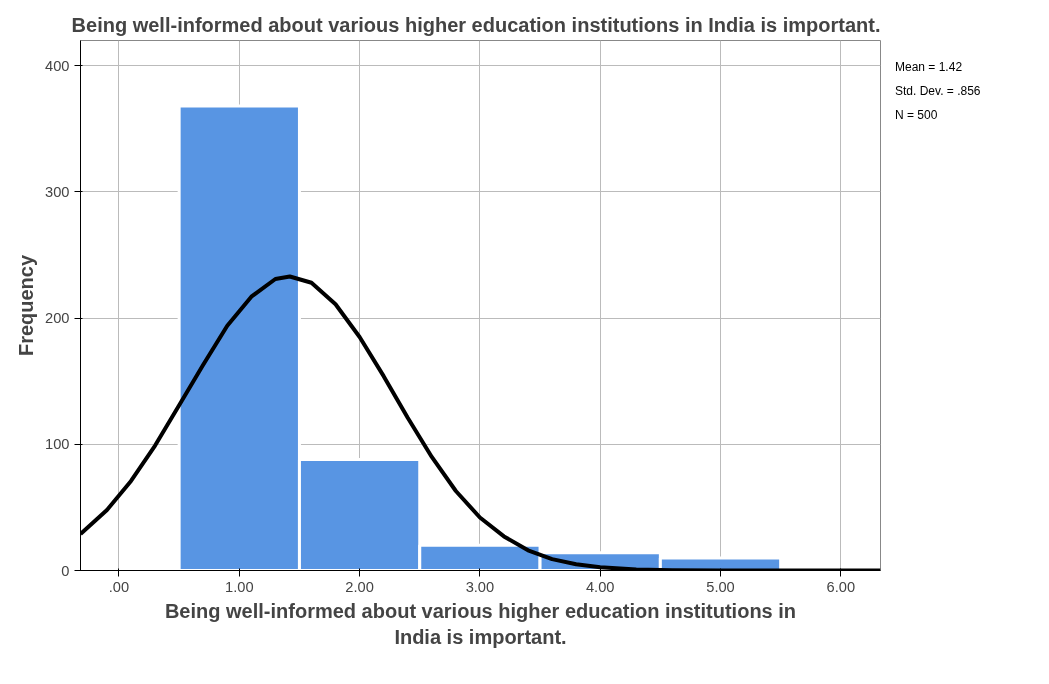  What do you see at coordinates (480, 586) in the screenshot?
I see `x-tick-label: 3.00` at bounding box center [480, 586].